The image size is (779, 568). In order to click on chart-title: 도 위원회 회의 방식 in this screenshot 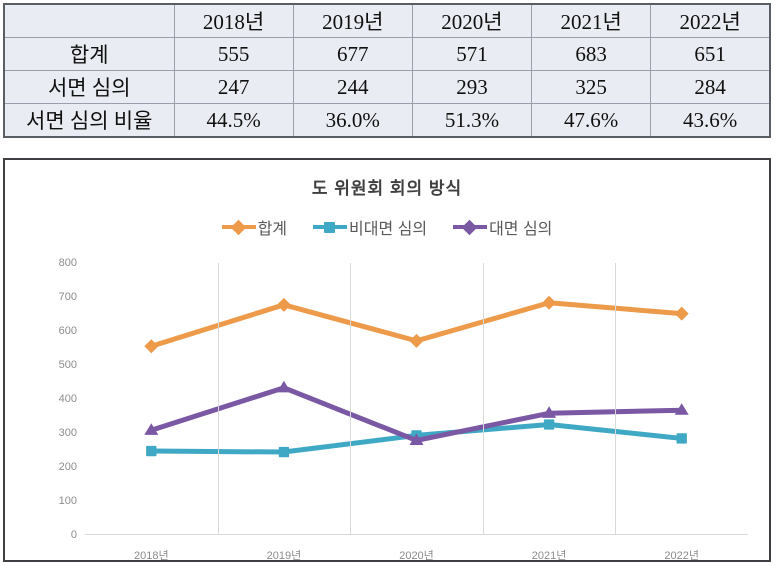, I will do `click(387, 188)`.